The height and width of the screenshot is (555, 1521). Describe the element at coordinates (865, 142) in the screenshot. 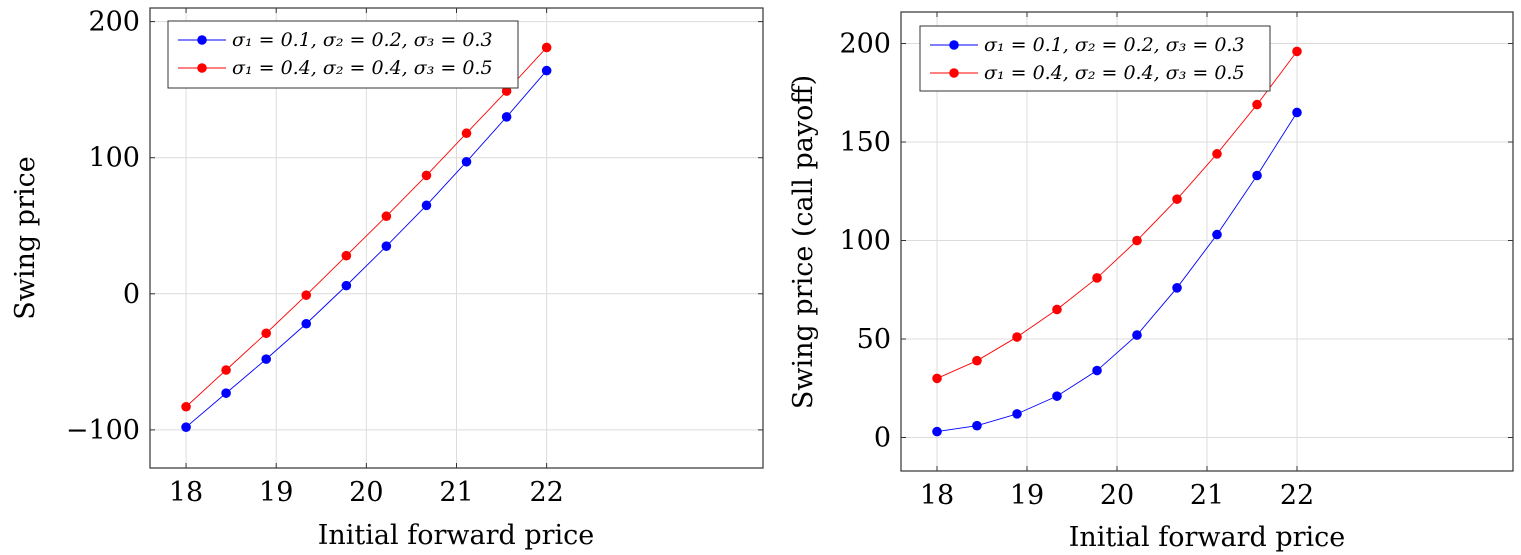

I see `y-tick-label: 150` at that location.